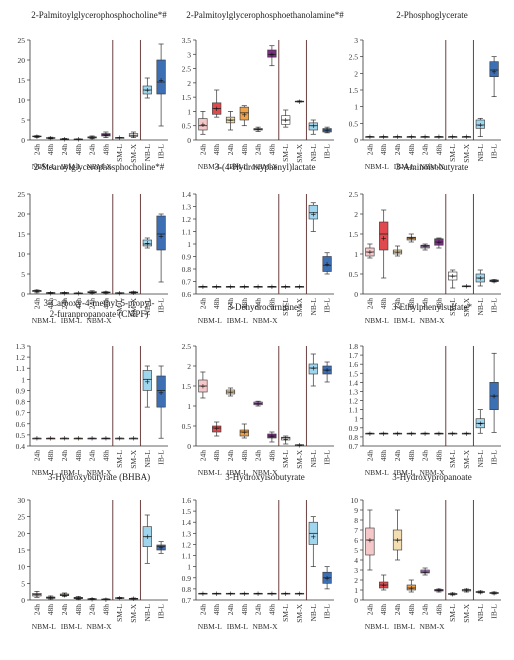  What do you see at coordinates (22, 60) in the screenshot?
I see `y-tick-label: 20` at bounding box center [22, 60].